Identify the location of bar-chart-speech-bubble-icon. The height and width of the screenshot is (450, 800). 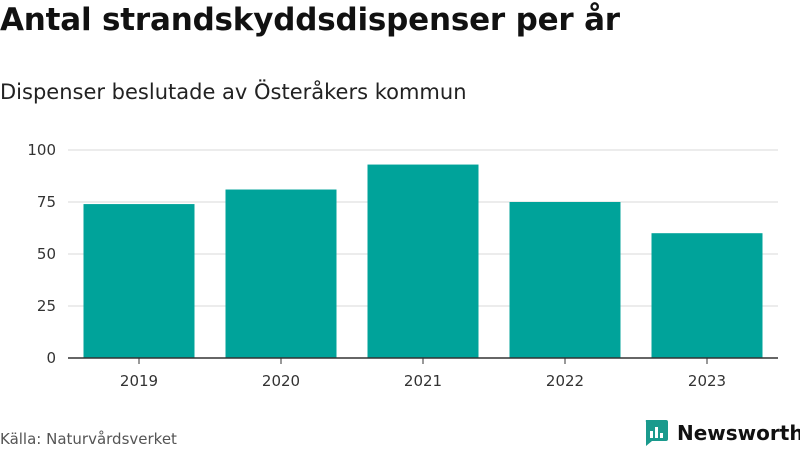
(656, 433).